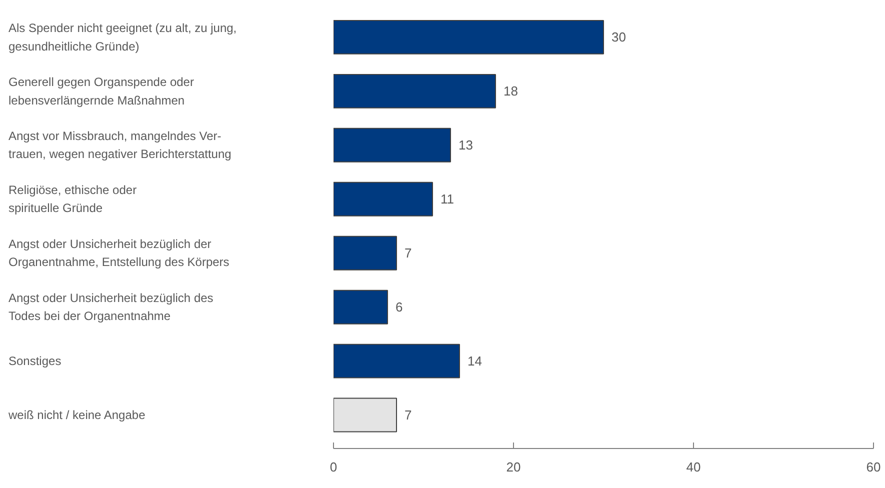 This screenshot has width=885, height=488. I want to click on data-label: 18, so click(511, 91).